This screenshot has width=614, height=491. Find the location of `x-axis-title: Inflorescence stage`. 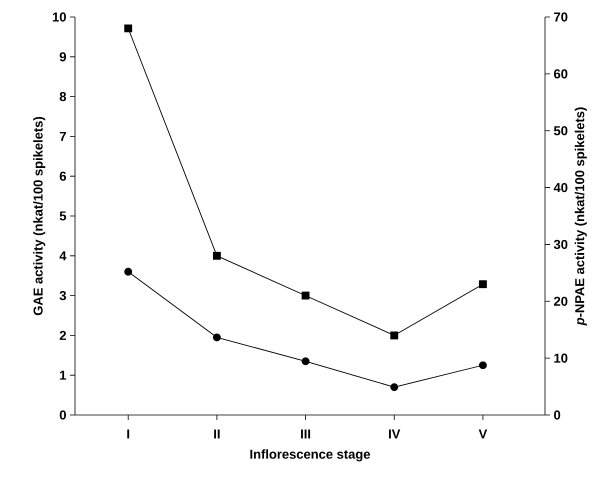

x-axis-title: Inflorescence stage is located at coordinates (310, 455).